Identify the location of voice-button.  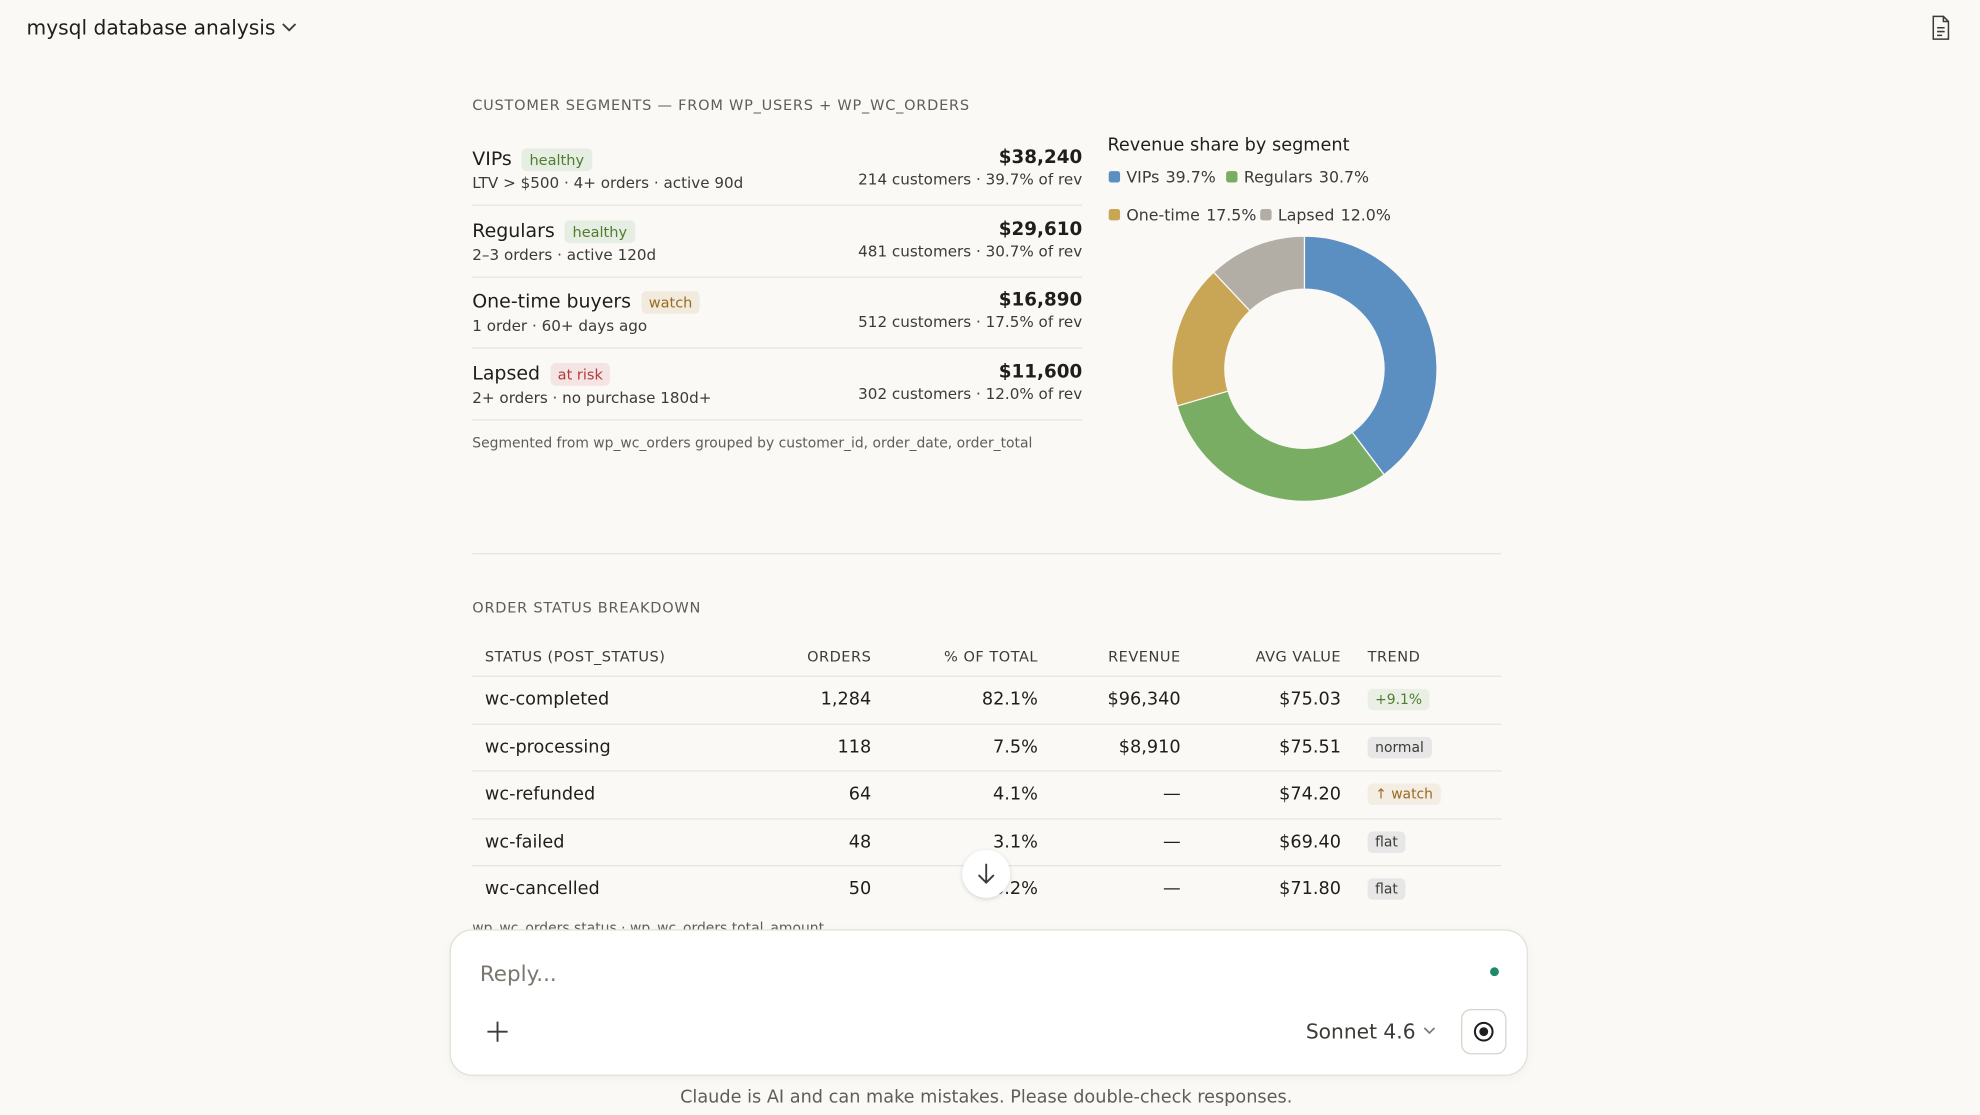
(1484, 1031).